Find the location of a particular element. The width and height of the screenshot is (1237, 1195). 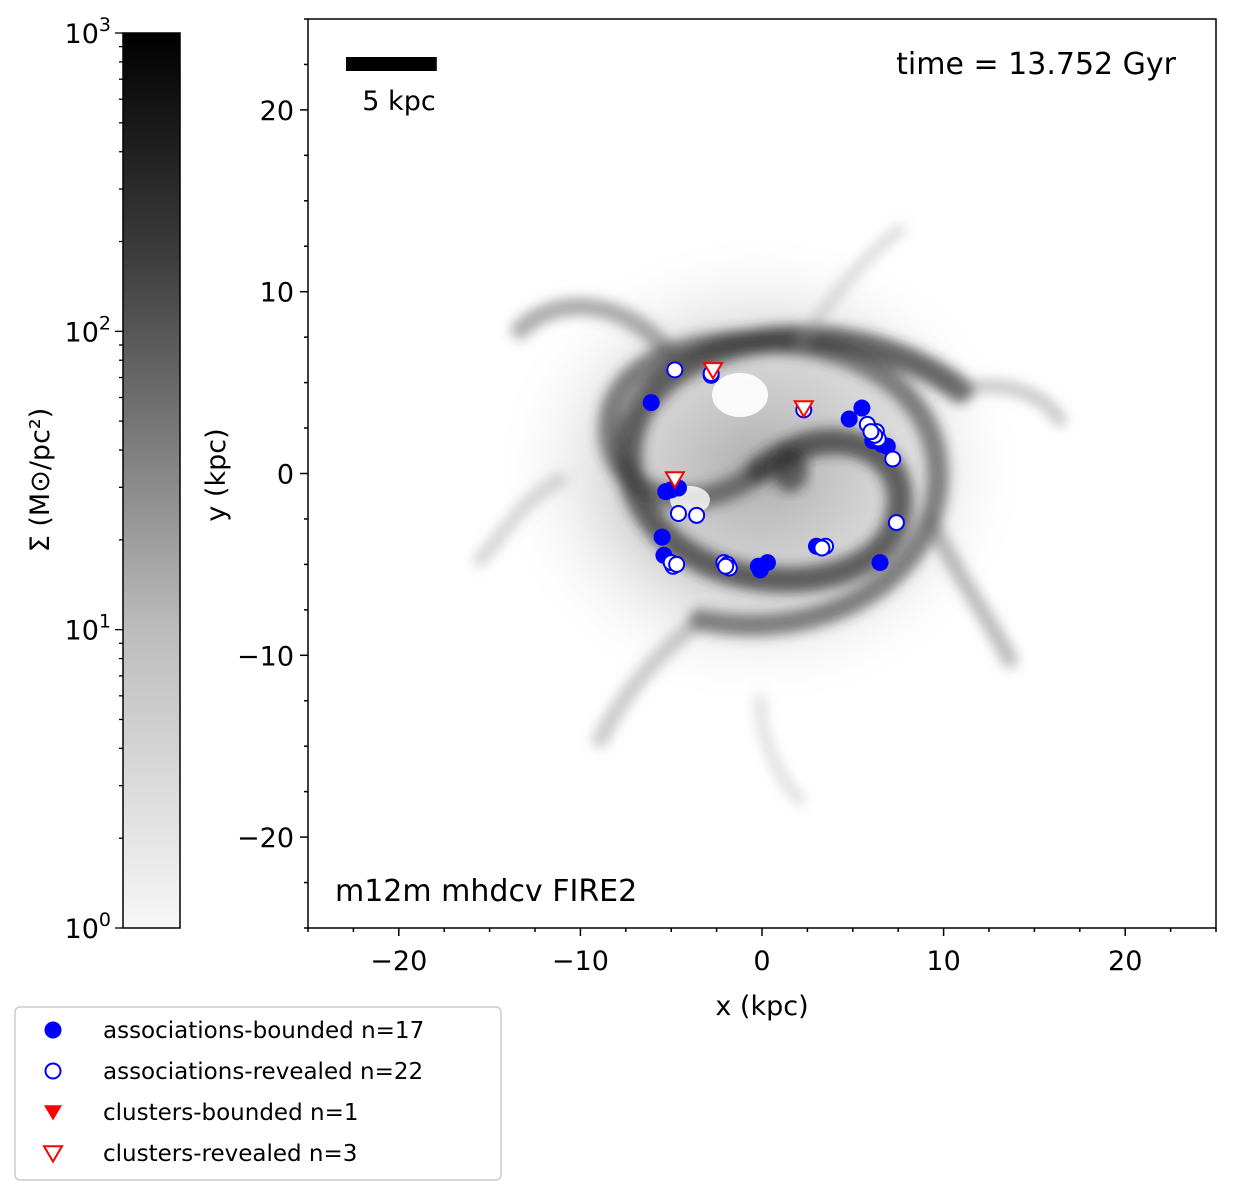

colorbar-tick-labels: 10⁰ 10¹ 10² 10³ is located at coordinates (88, 479).